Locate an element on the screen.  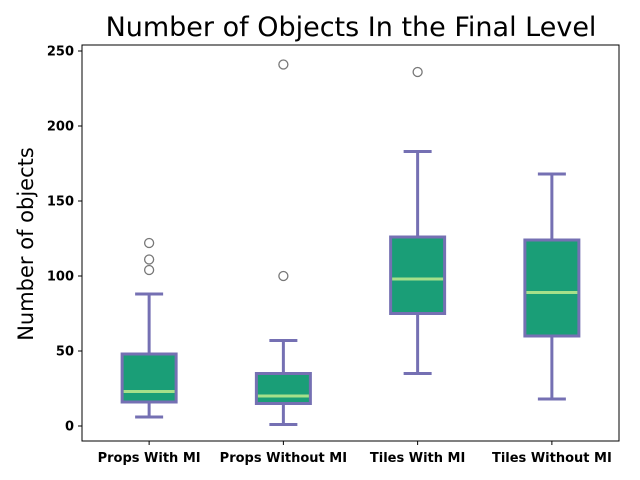
y-tick-label: 100 is located at coordinates (60, 277).